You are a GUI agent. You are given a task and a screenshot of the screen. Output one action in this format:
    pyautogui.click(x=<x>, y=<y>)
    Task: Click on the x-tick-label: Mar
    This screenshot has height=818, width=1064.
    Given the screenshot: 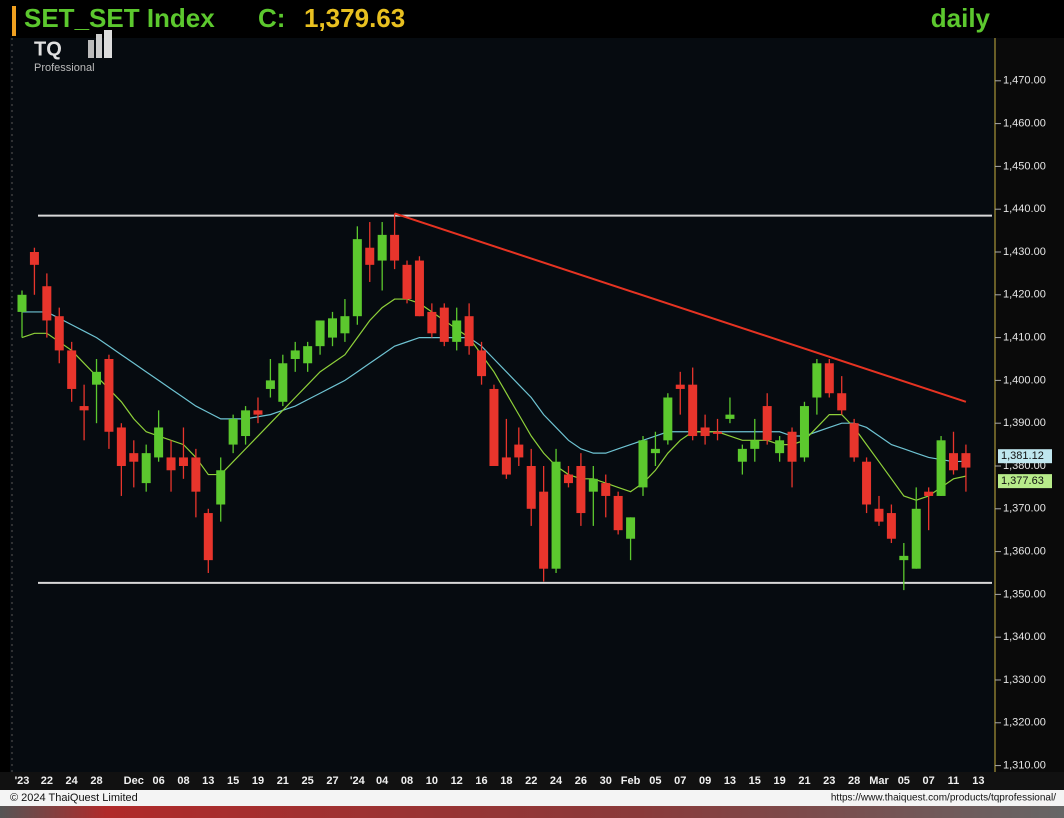 What is the action you would take?
    pyautogui.click(x=879, y=781)
    